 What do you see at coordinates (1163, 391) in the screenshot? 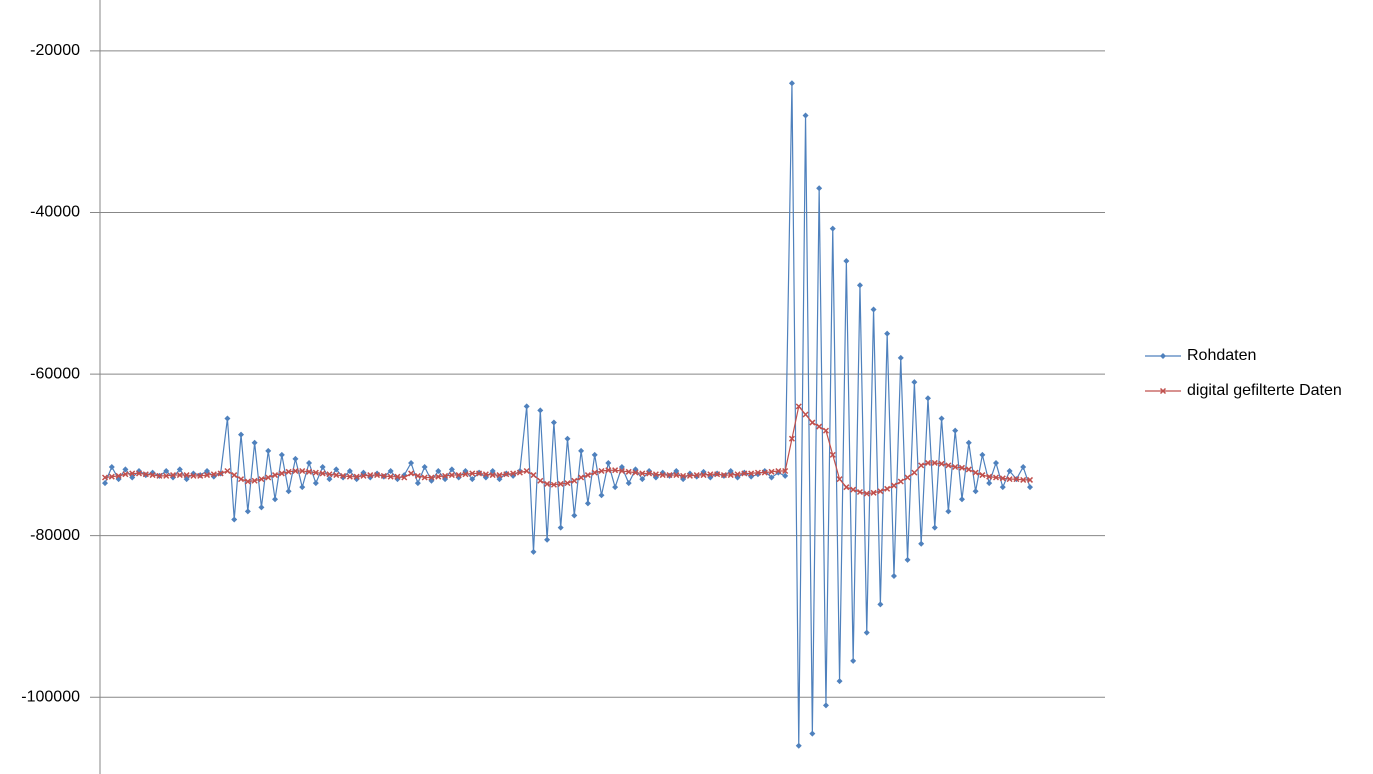
I see `legend-marker` at bounding box center [1163, 391].